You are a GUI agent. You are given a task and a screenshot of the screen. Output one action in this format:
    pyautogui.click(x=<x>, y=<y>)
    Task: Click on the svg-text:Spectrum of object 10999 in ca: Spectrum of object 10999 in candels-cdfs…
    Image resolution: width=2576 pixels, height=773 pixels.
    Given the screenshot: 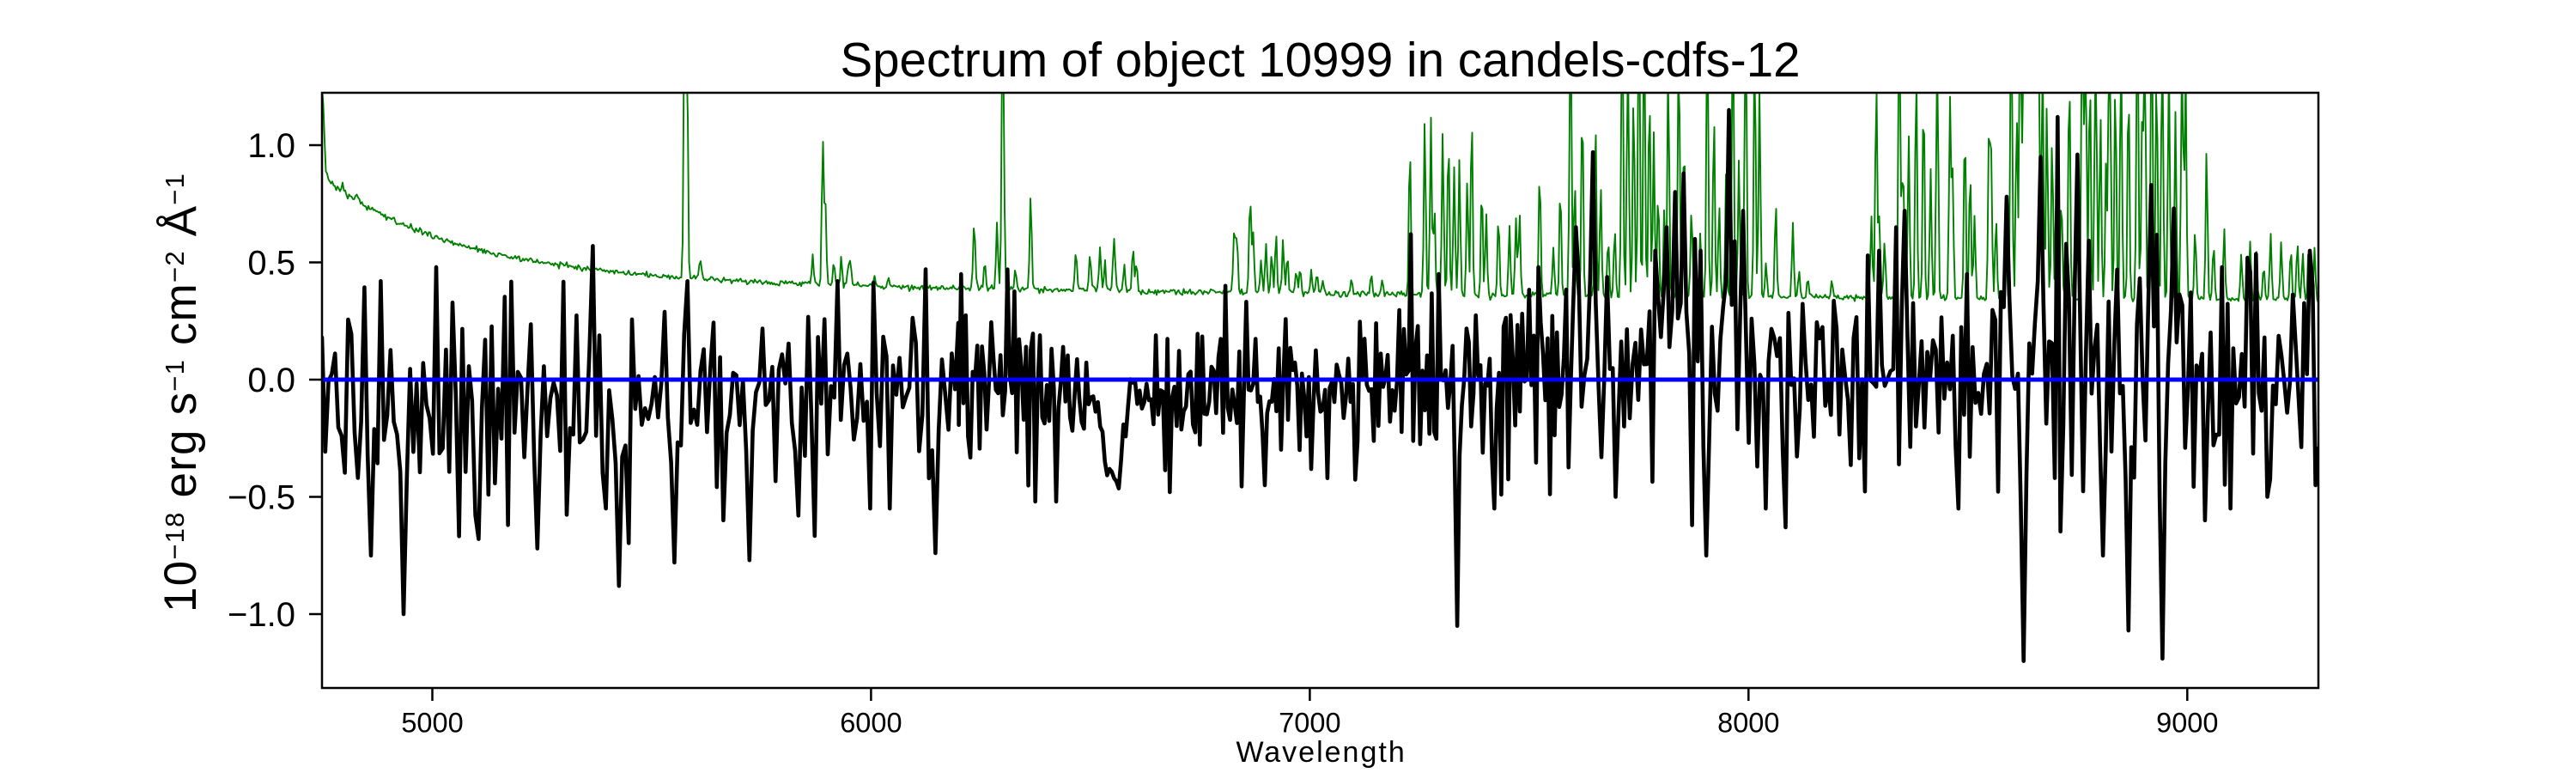 What is the action you would take?
    pyautogui.click(x=1320, y=60)
    